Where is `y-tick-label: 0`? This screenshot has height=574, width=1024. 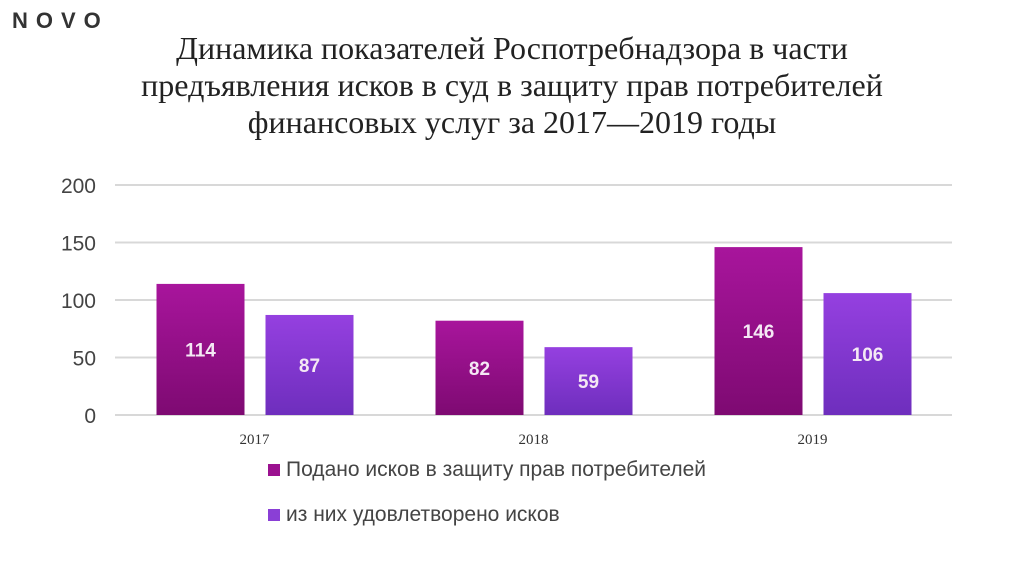 y-tick-label: 0 is located at coordinates (90, 416).